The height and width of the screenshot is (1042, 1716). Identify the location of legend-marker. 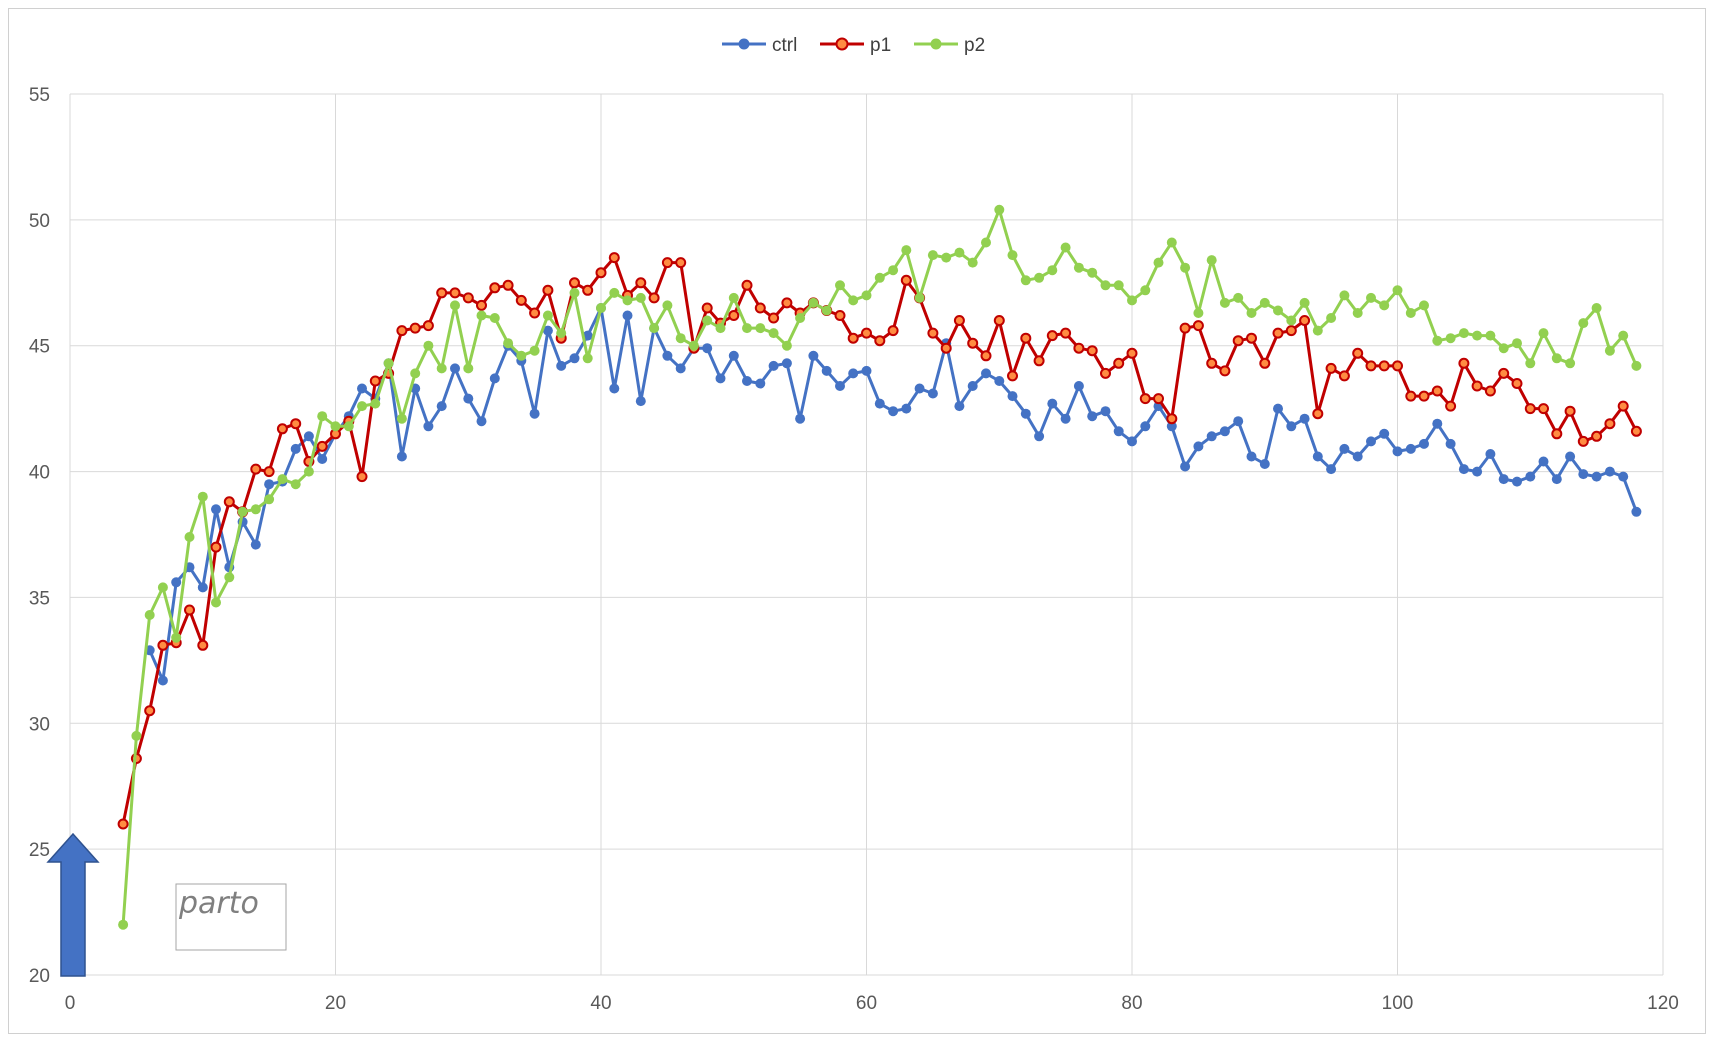
(842, 44).